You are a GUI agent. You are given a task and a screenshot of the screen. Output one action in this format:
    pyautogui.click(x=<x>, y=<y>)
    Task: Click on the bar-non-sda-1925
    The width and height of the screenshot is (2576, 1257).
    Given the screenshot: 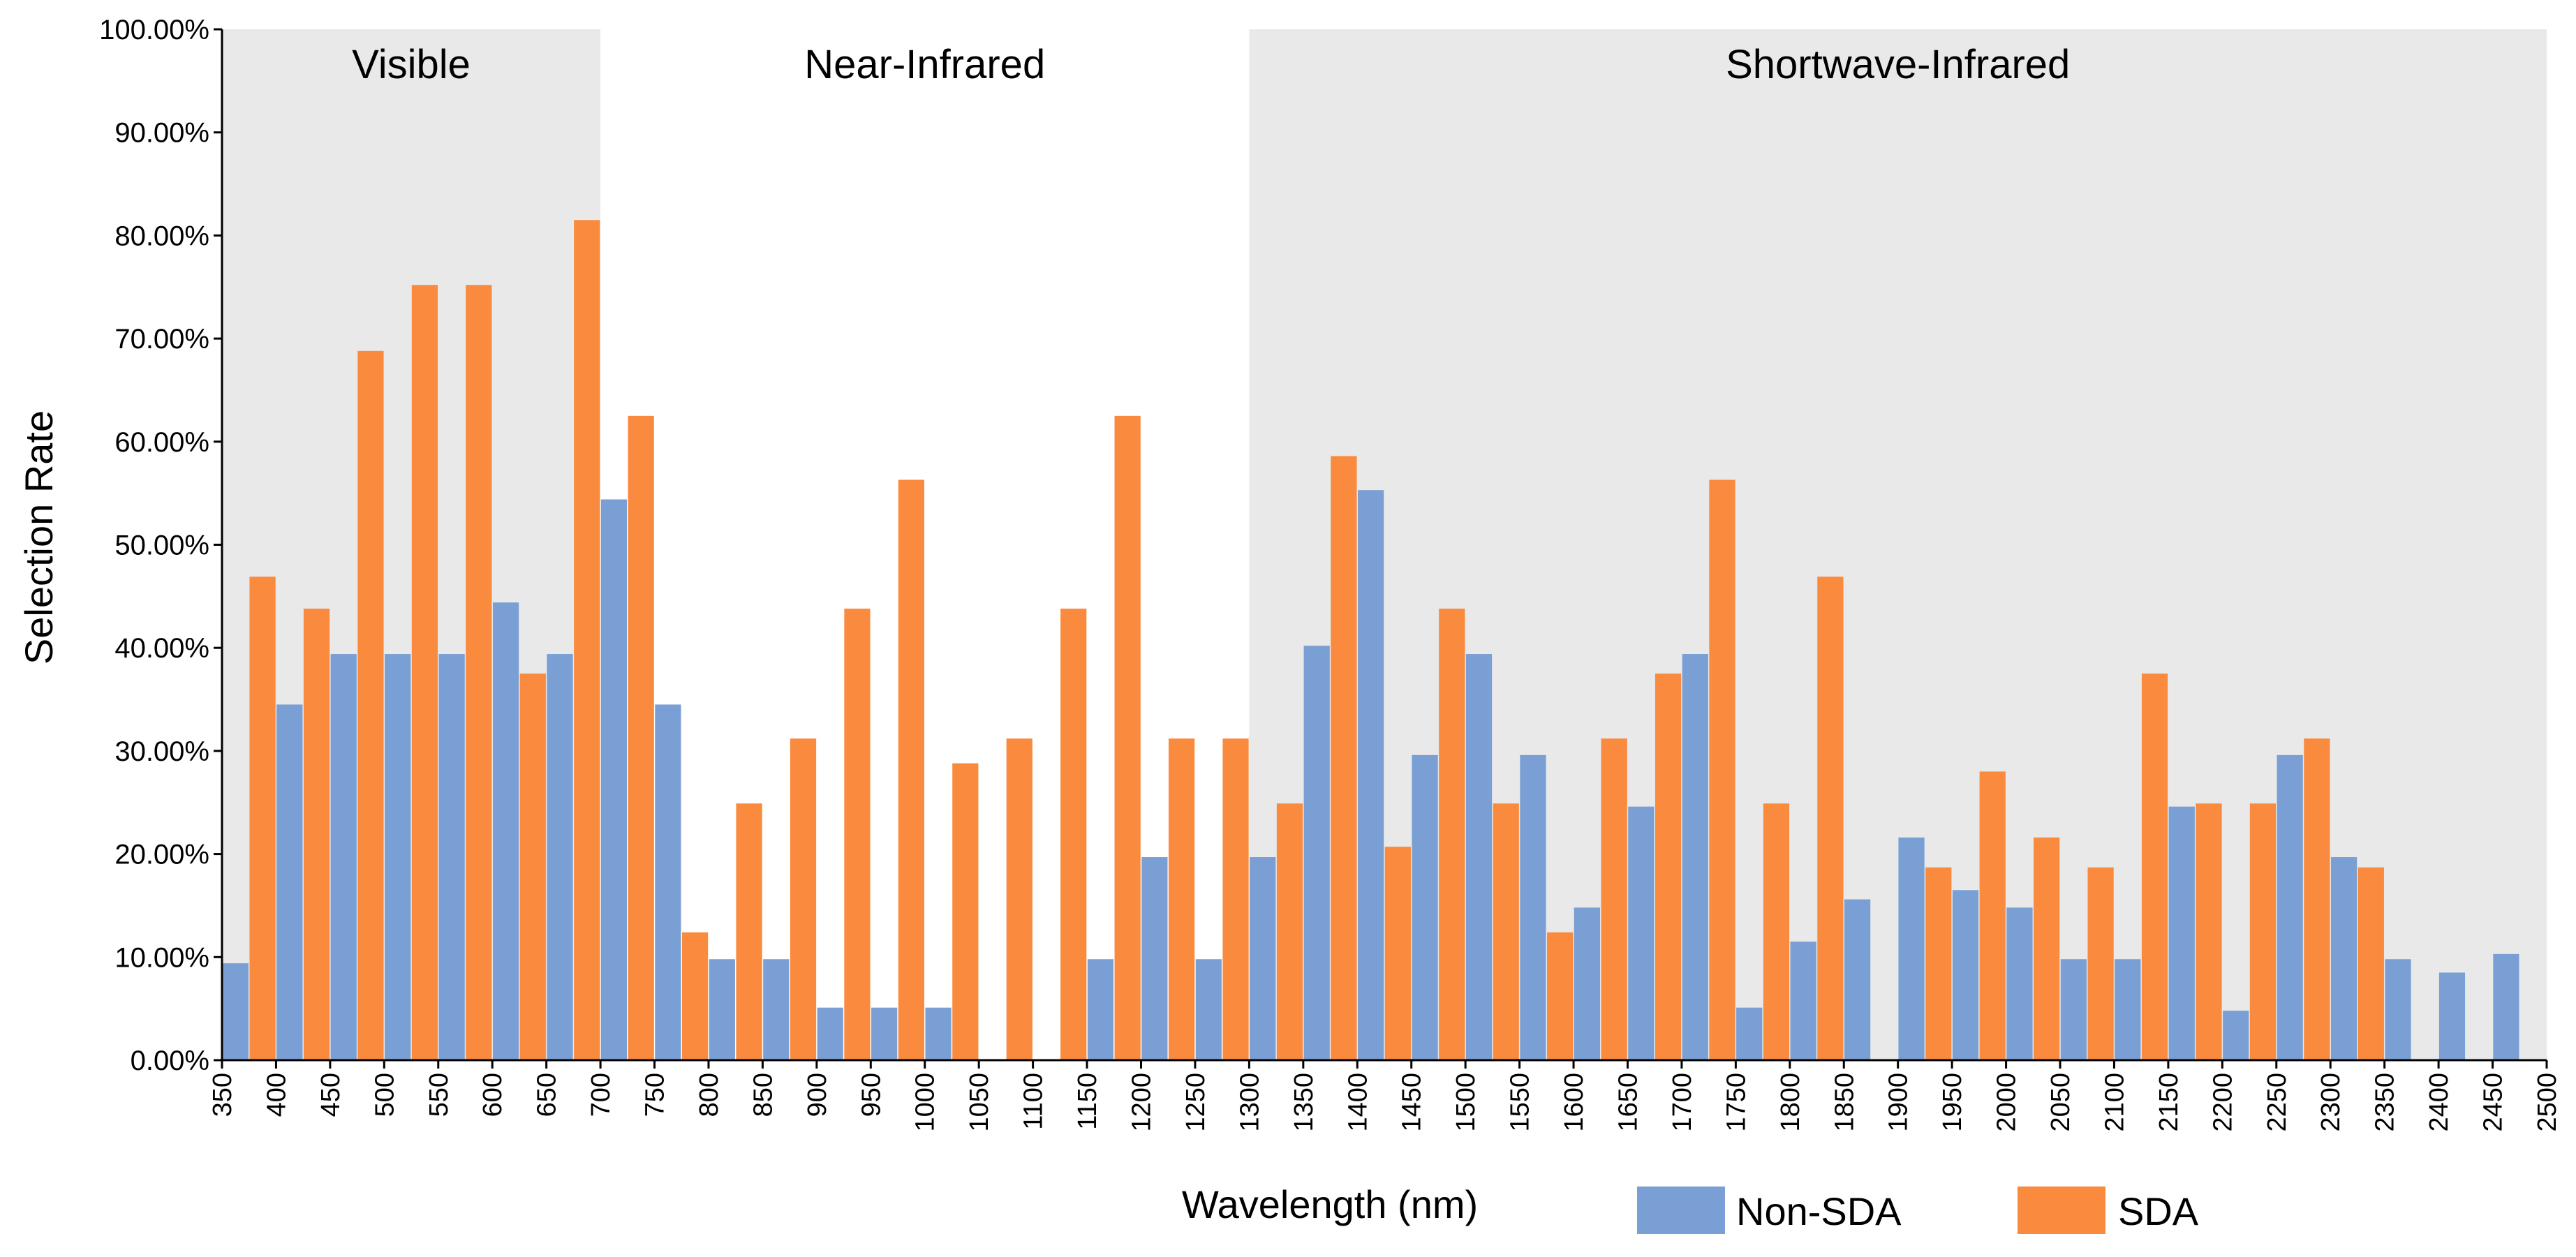 What is the action you would take?
    pyautogui.click(x=1911, y=949)
    